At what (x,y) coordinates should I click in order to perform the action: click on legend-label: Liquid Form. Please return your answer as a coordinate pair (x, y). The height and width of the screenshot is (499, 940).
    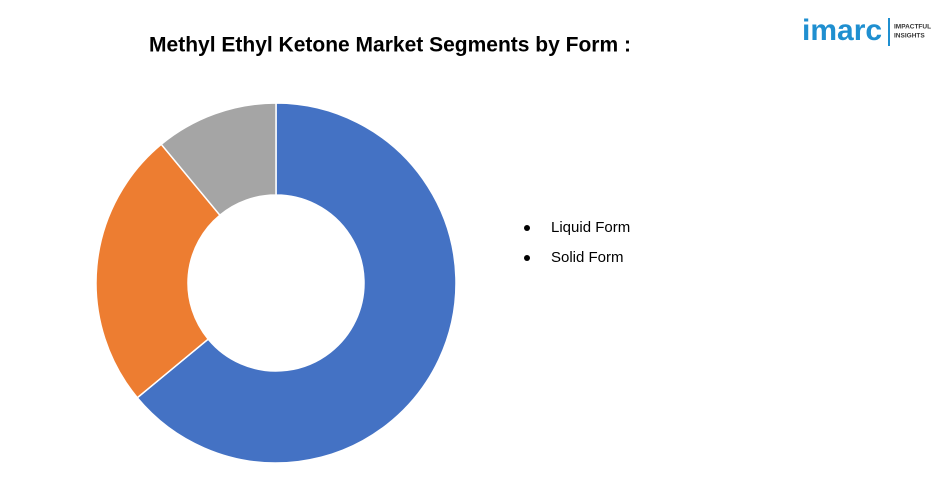
    Looking at the image, I should click on (590, 227).